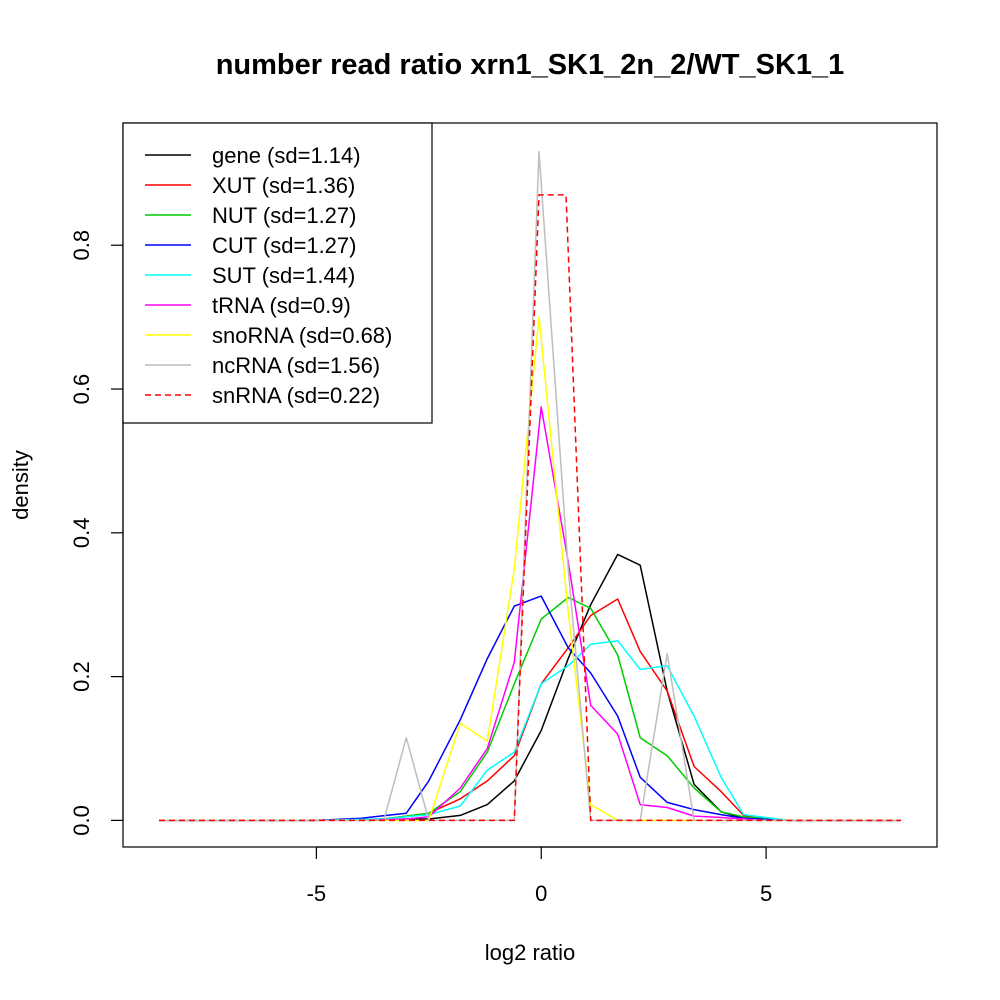 This screenshot has height=1000, width=1000. I want to click on legend-label-3: CUT (sd=1.27), so click(284, 245).